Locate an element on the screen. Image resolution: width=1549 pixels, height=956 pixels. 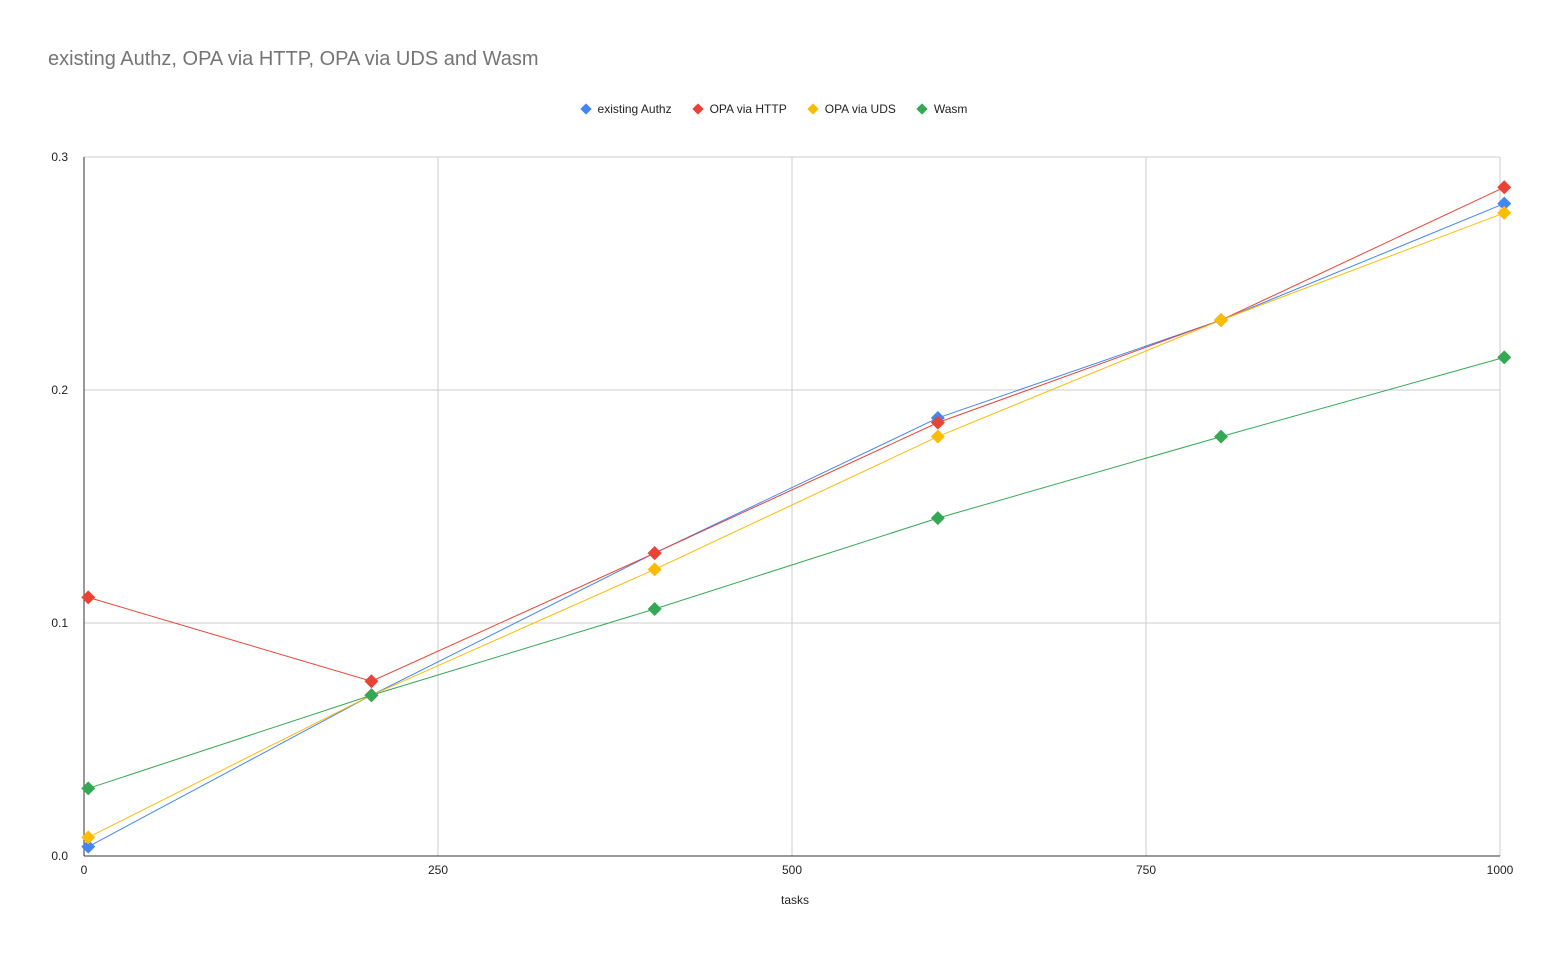
legend-label: OPA via HTTP is located at coordinates (748, 109).